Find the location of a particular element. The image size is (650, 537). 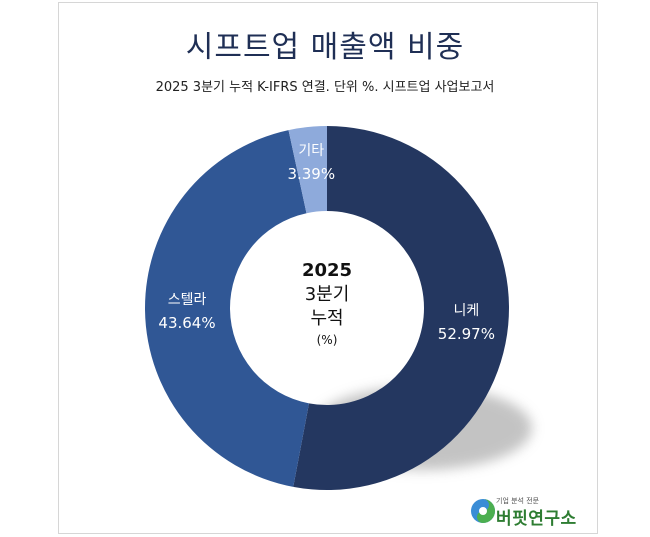

slice-label-1: 스텔라 43.64% is located at coordinates (186, 312).